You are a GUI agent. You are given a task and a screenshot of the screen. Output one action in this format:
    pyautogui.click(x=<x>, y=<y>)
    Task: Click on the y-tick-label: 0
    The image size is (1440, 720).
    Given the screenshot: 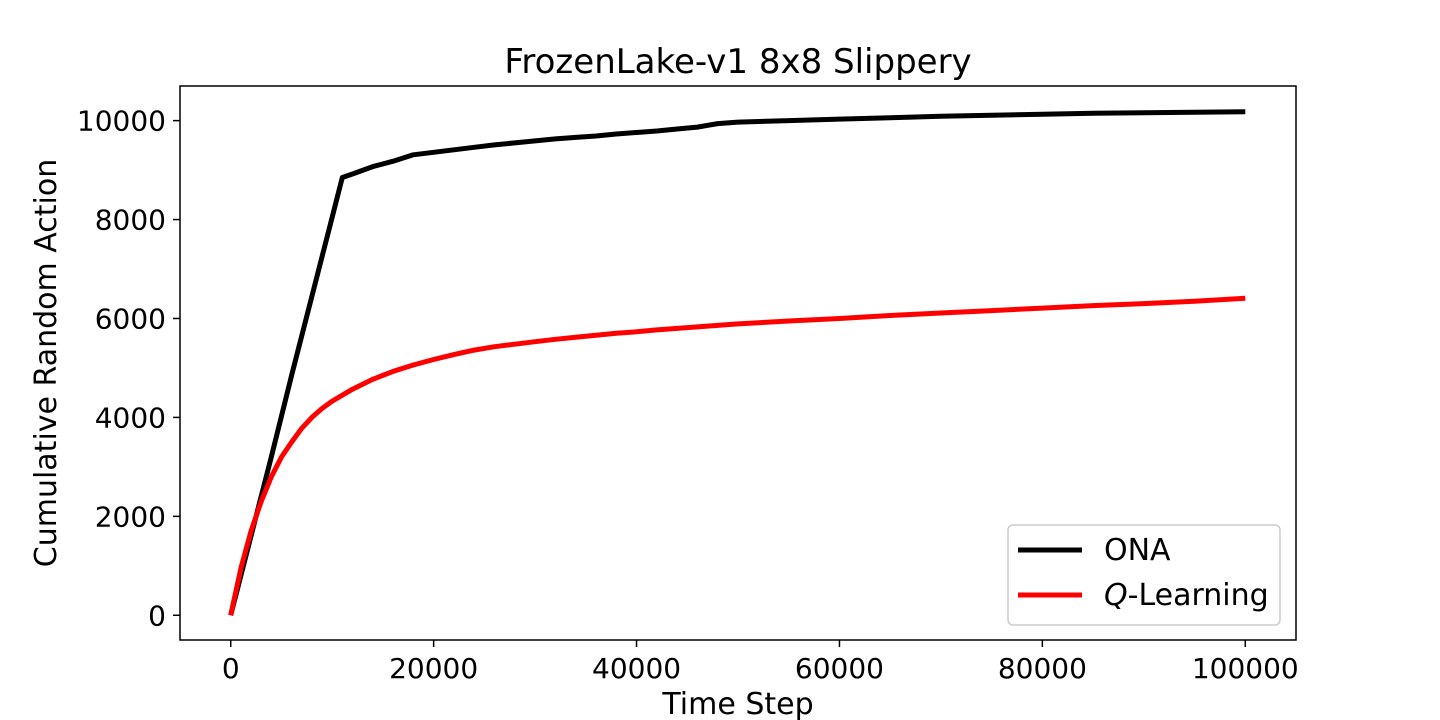 What is the action you would take?
    pyautogui.click(x=157, y=615)
    